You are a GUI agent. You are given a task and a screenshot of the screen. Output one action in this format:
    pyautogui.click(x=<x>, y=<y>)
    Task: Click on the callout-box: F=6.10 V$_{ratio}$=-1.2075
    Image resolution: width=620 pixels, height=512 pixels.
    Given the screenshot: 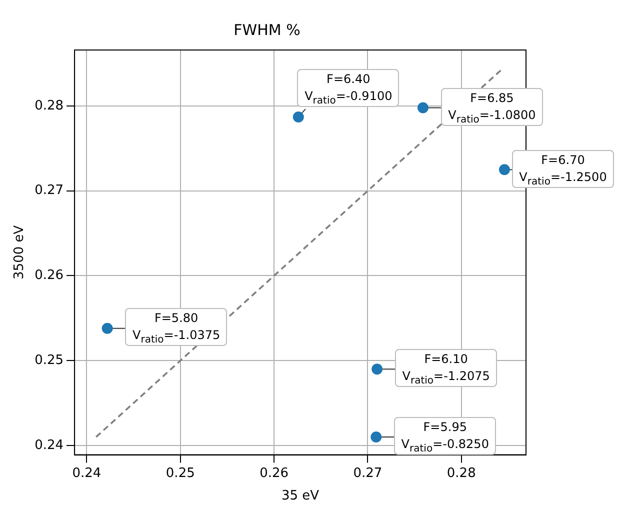 What is the action you would take?
    pyautogui.click(x=446, y=368)
    